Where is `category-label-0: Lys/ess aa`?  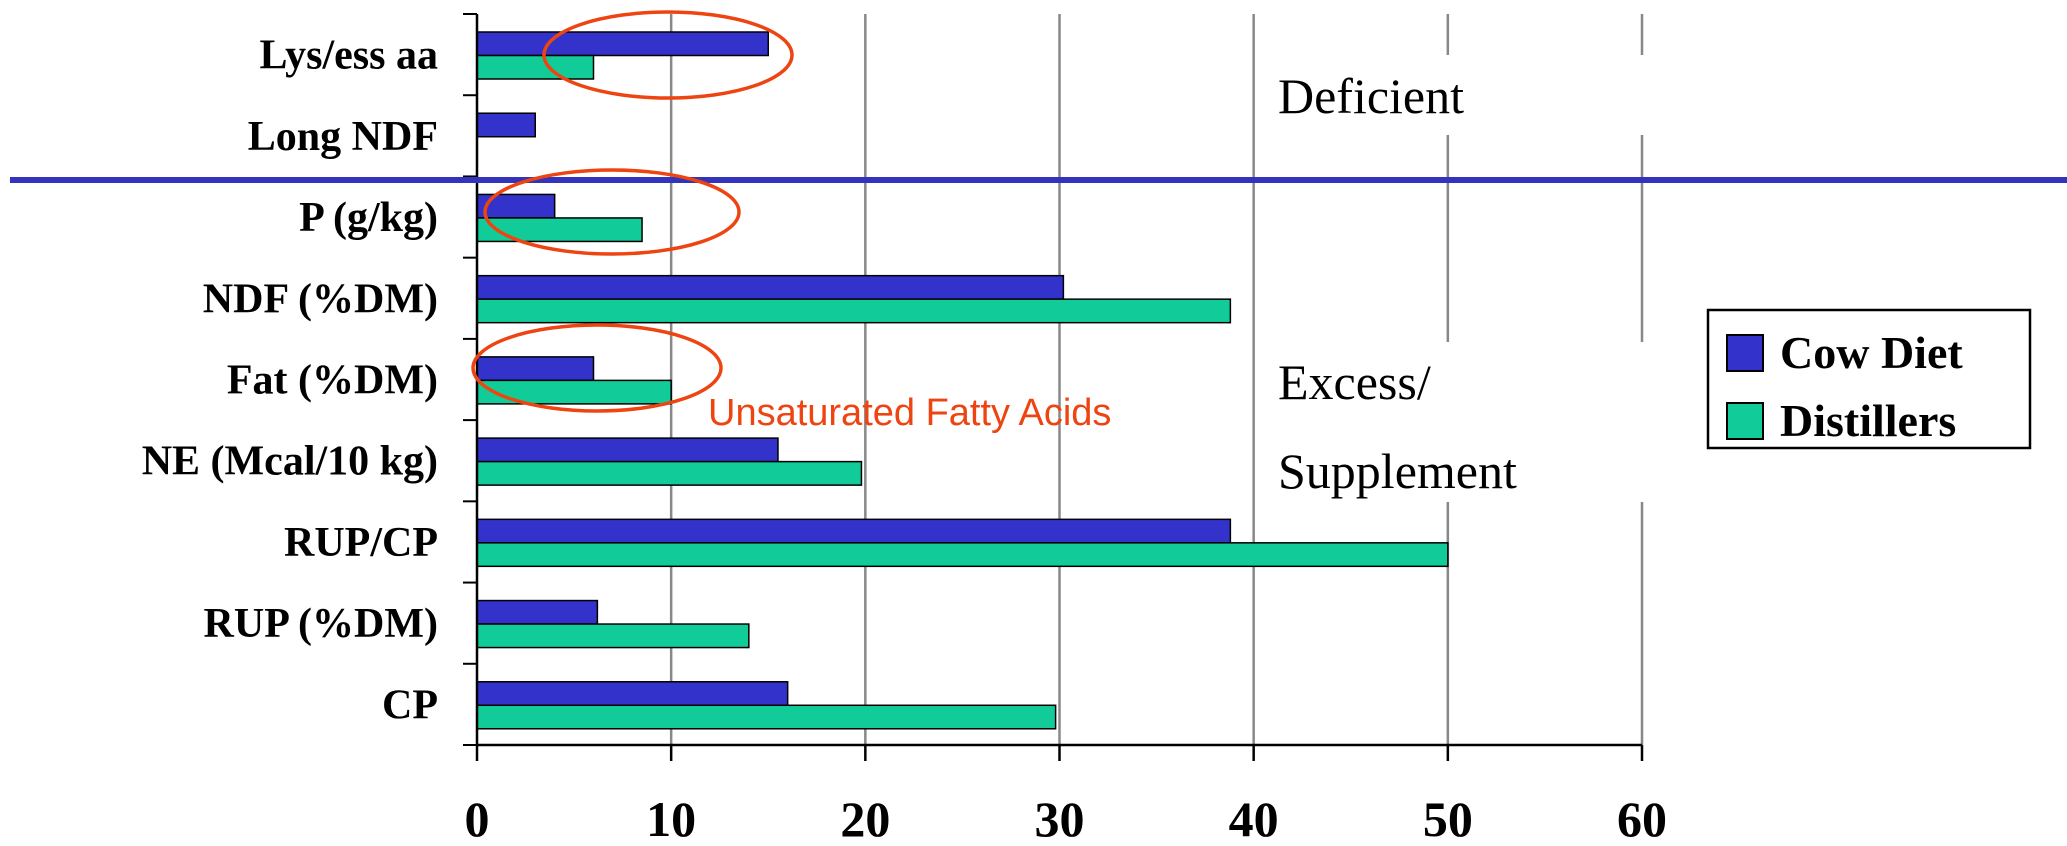
category-label-0: Lys/ess aa is located at coordinates (348, 56).